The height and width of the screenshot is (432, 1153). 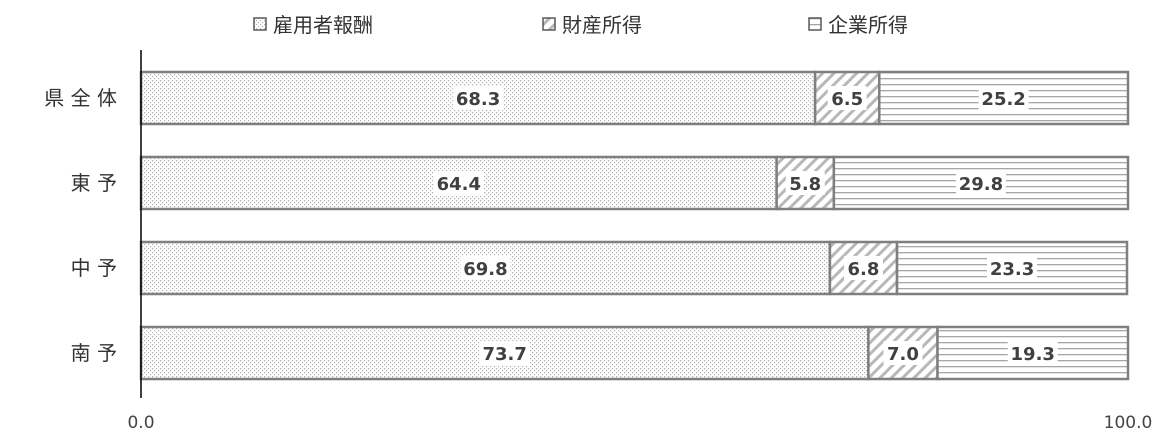 I want to click on value-label-3-2: 6.8, so click(x=864, y=269).